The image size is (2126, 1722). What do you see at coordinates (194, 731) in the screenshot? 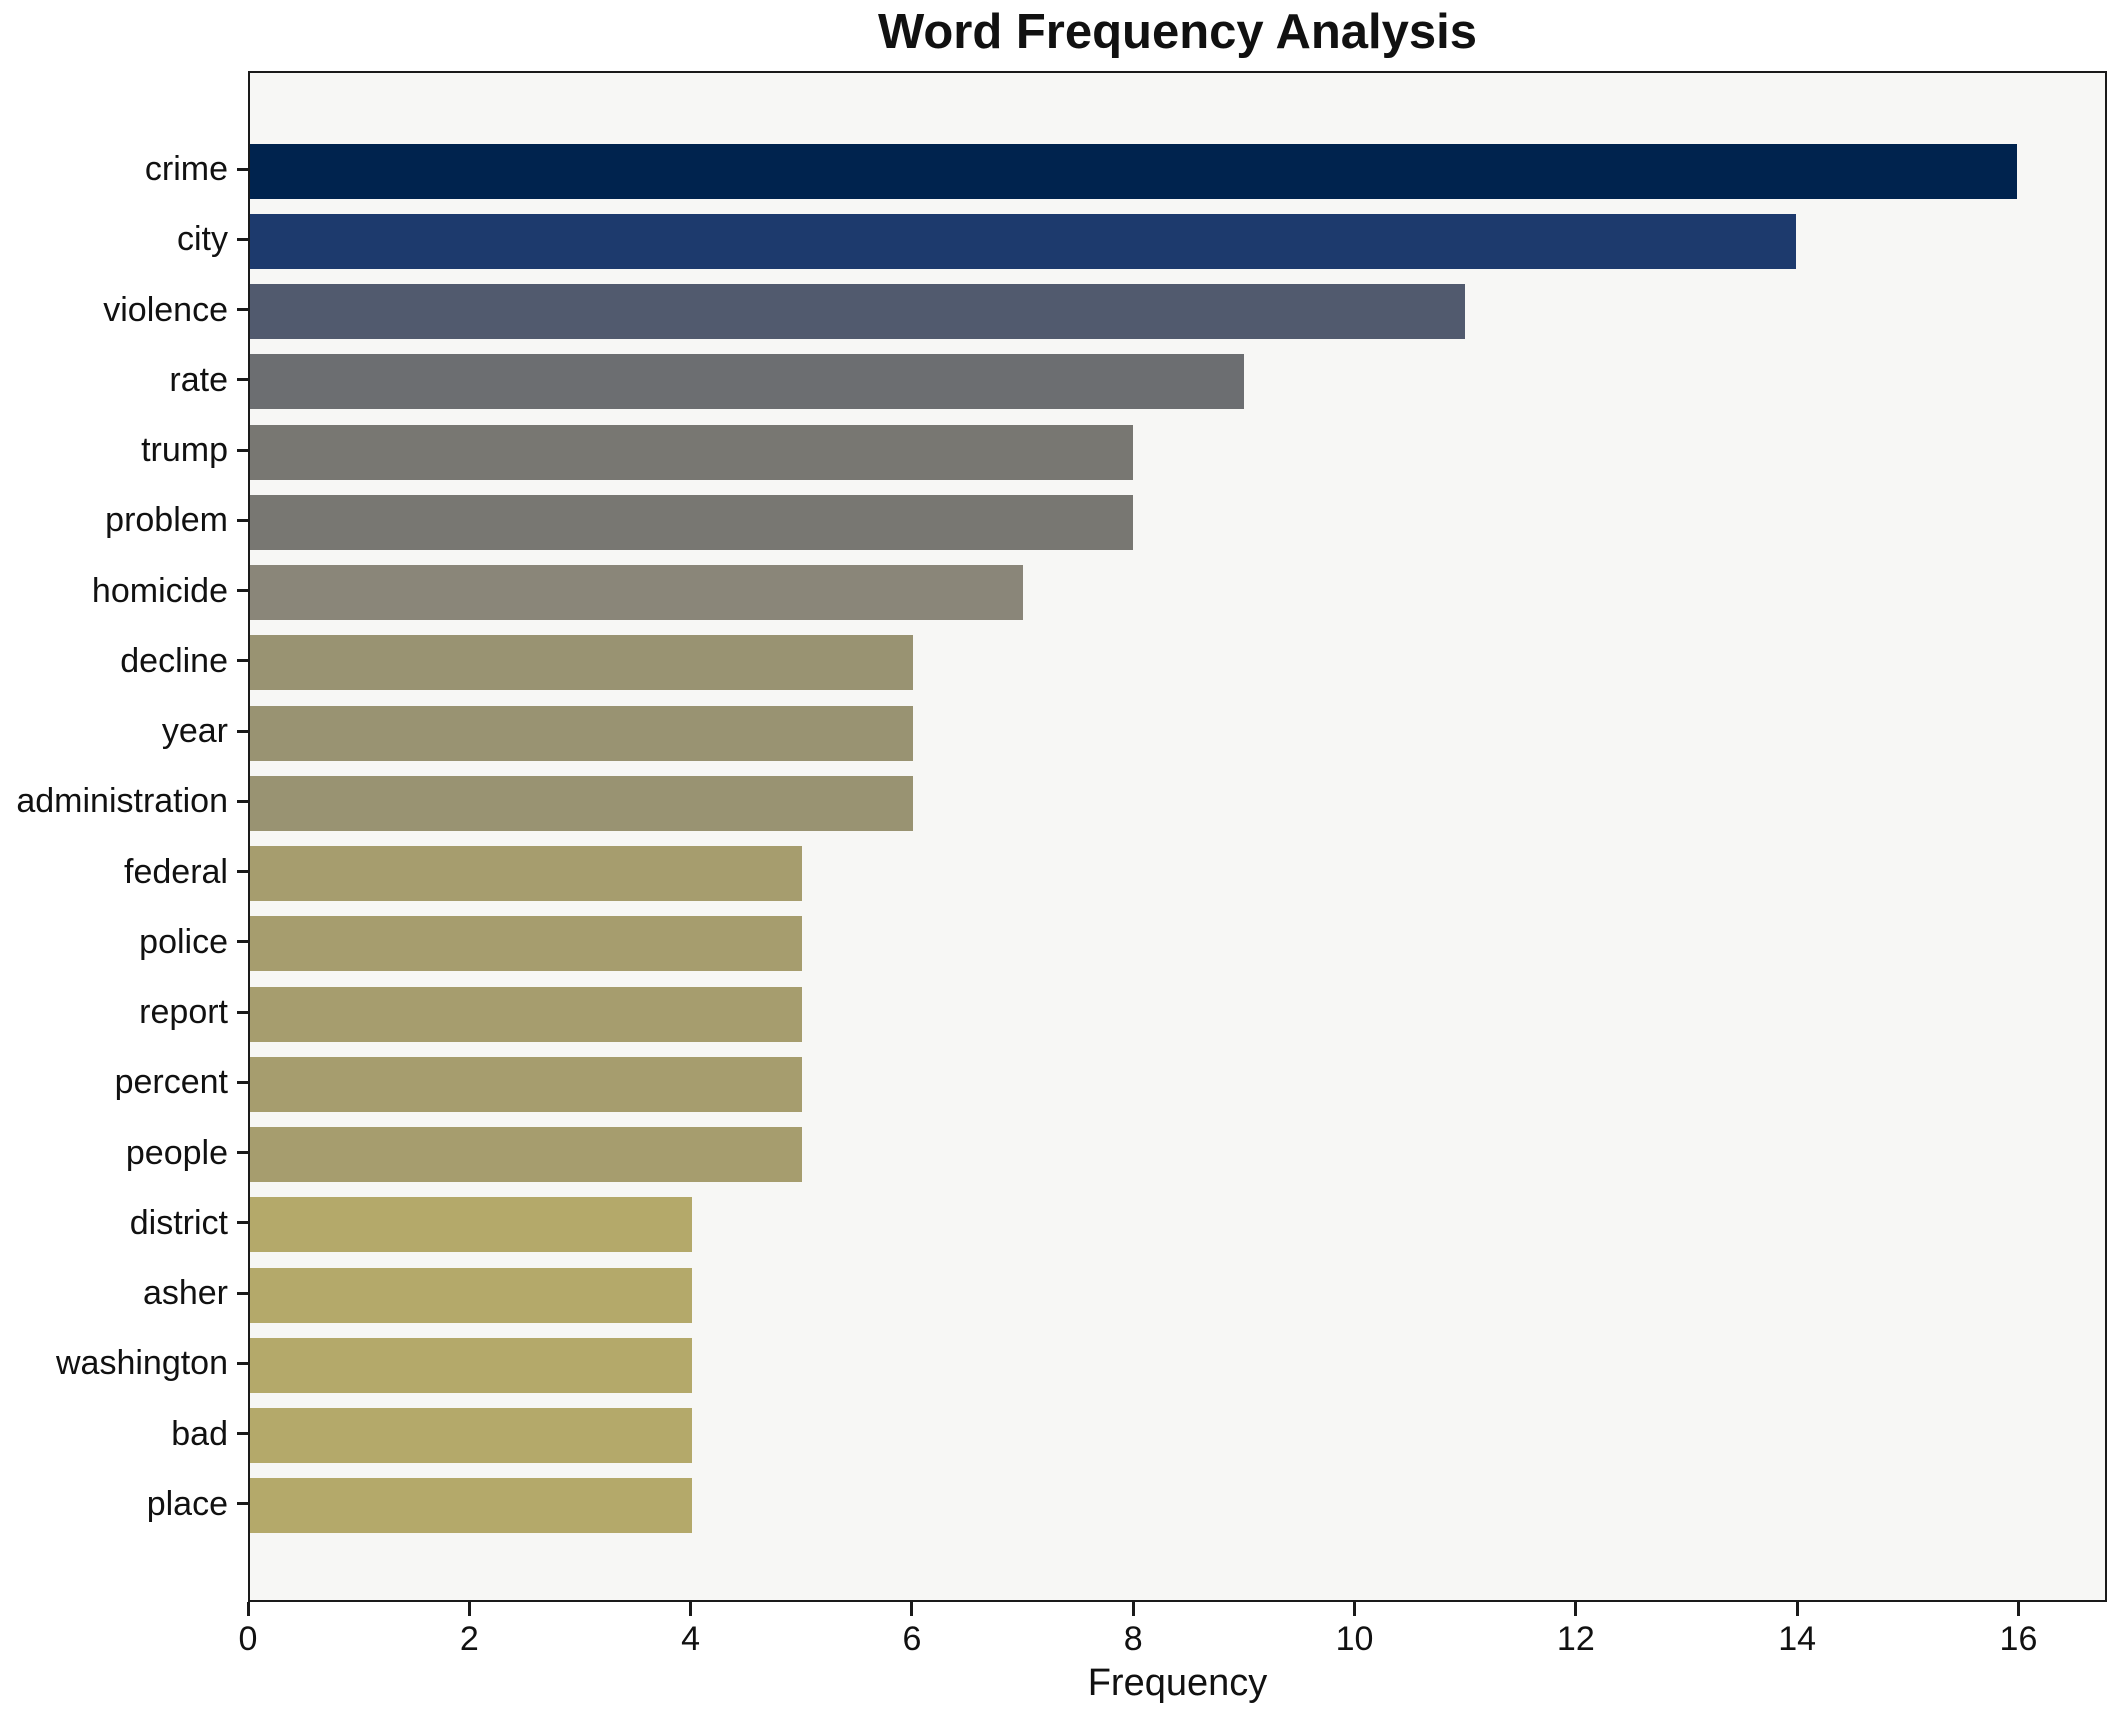
I see `y-tick-label-year: year` at bounding box center [194, 731].